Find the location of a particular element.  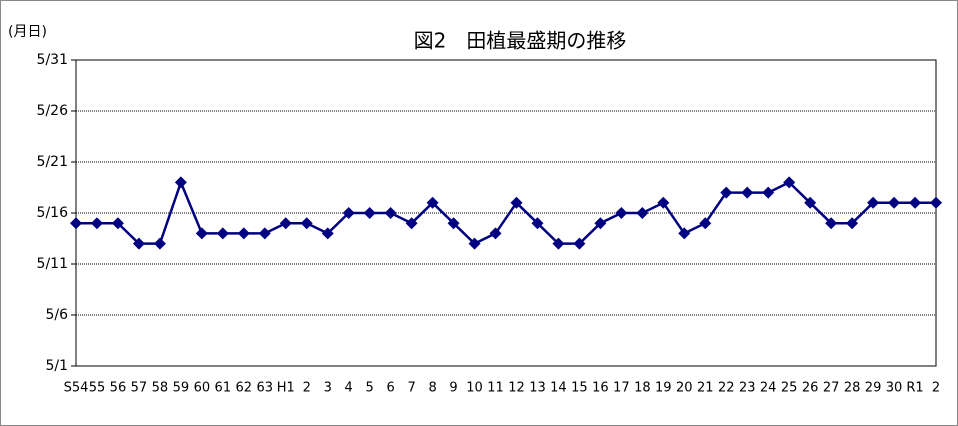

x-tick-label: 20 is located at coordinates (684, 388).